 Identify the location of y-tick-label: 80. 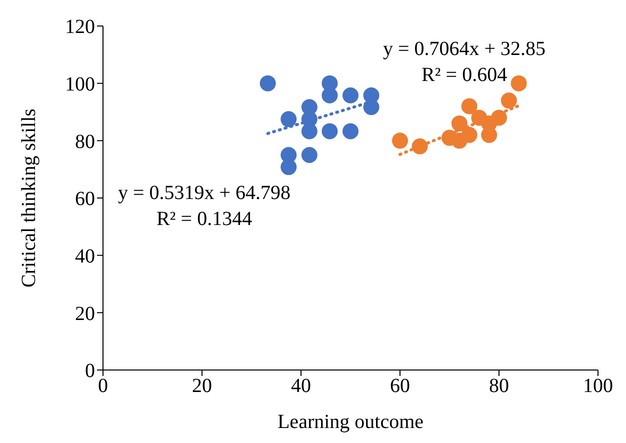
(85, 141).